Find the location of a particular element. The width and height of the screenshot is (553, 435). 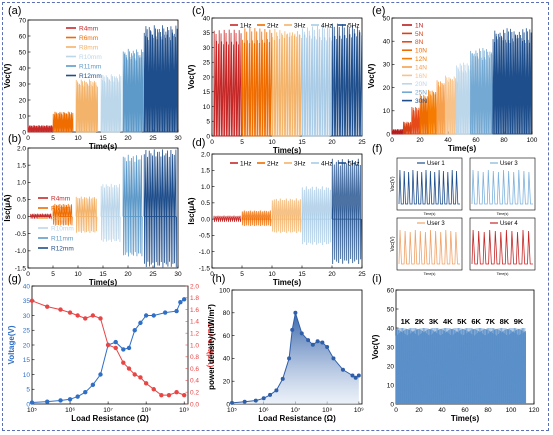

ytick2-label: 0.4 is located at coordinates (194, 381).